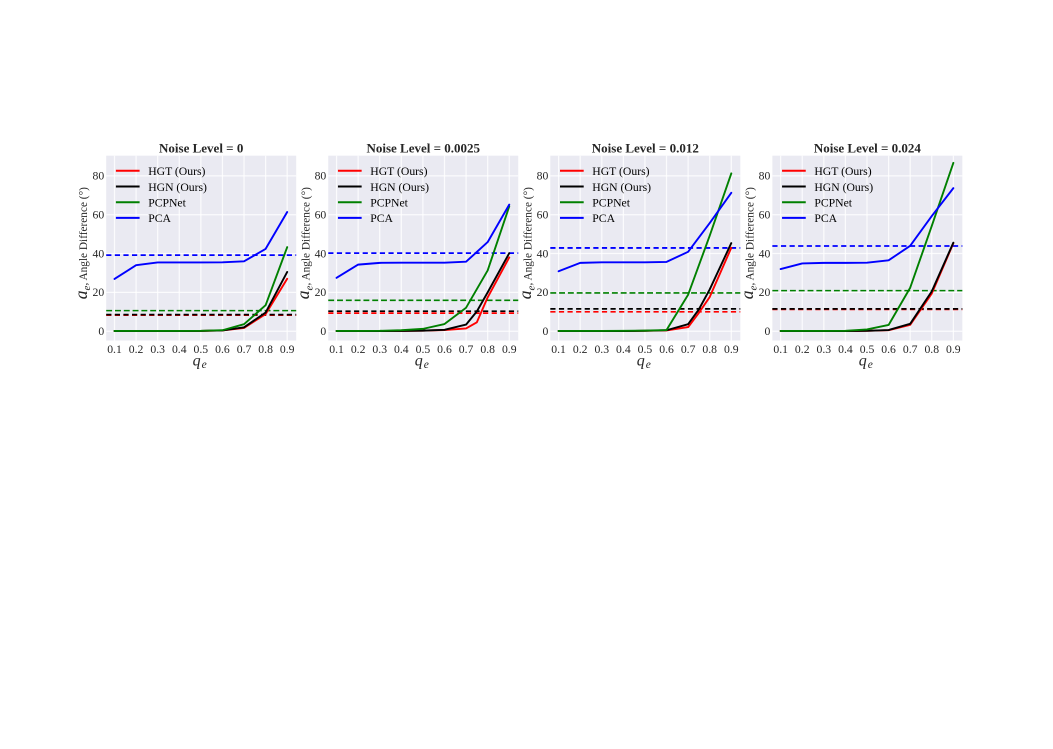  What do you see at coordinates (868, 148) in the screenshot?
I see `svg-text: Noise Level = 0.024` at bounding box center [868, 148].